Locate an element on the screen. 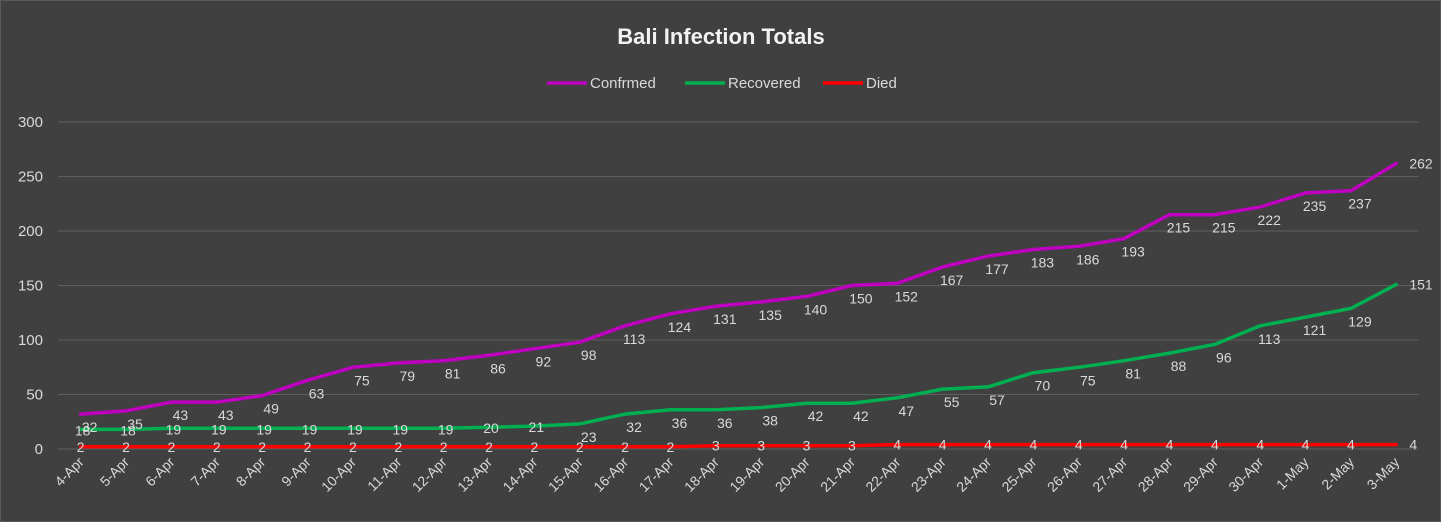 This screenshot has width=1441, height=522. chart-title: Bali Infection Totals is located at coordinates (720, 36).